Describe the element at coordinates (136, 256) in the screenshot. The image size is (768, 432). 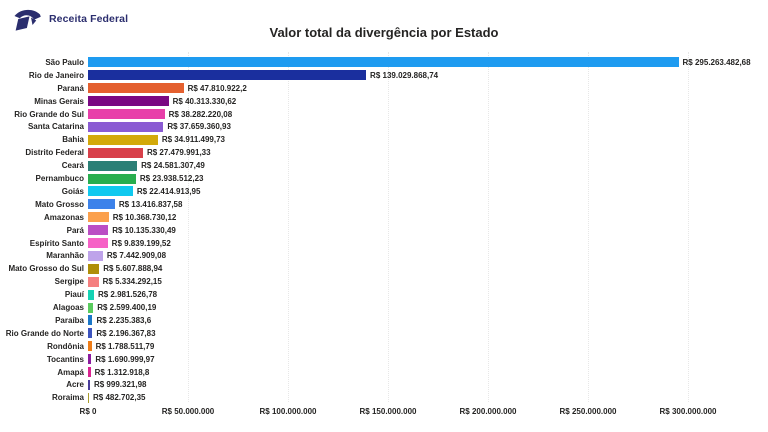
I see `value-label: R$ 7.442.909,08` at that location.